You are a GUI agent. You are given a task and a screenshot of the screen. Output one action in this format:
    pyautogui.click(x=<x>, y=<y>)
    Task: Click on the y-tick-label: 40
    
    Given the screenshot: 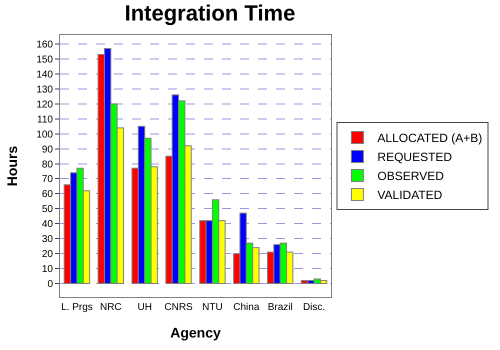 What is the action you would take?
    pyautogui.click(x=48, y=224)
    